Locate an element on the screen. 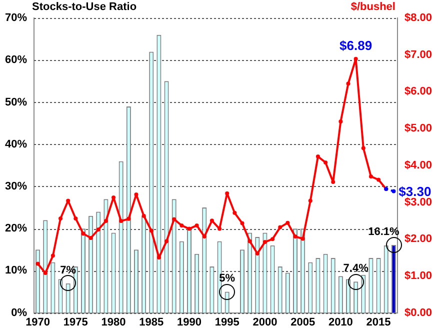  x-tick-label: 1975 is located at coordinates (75, 322).